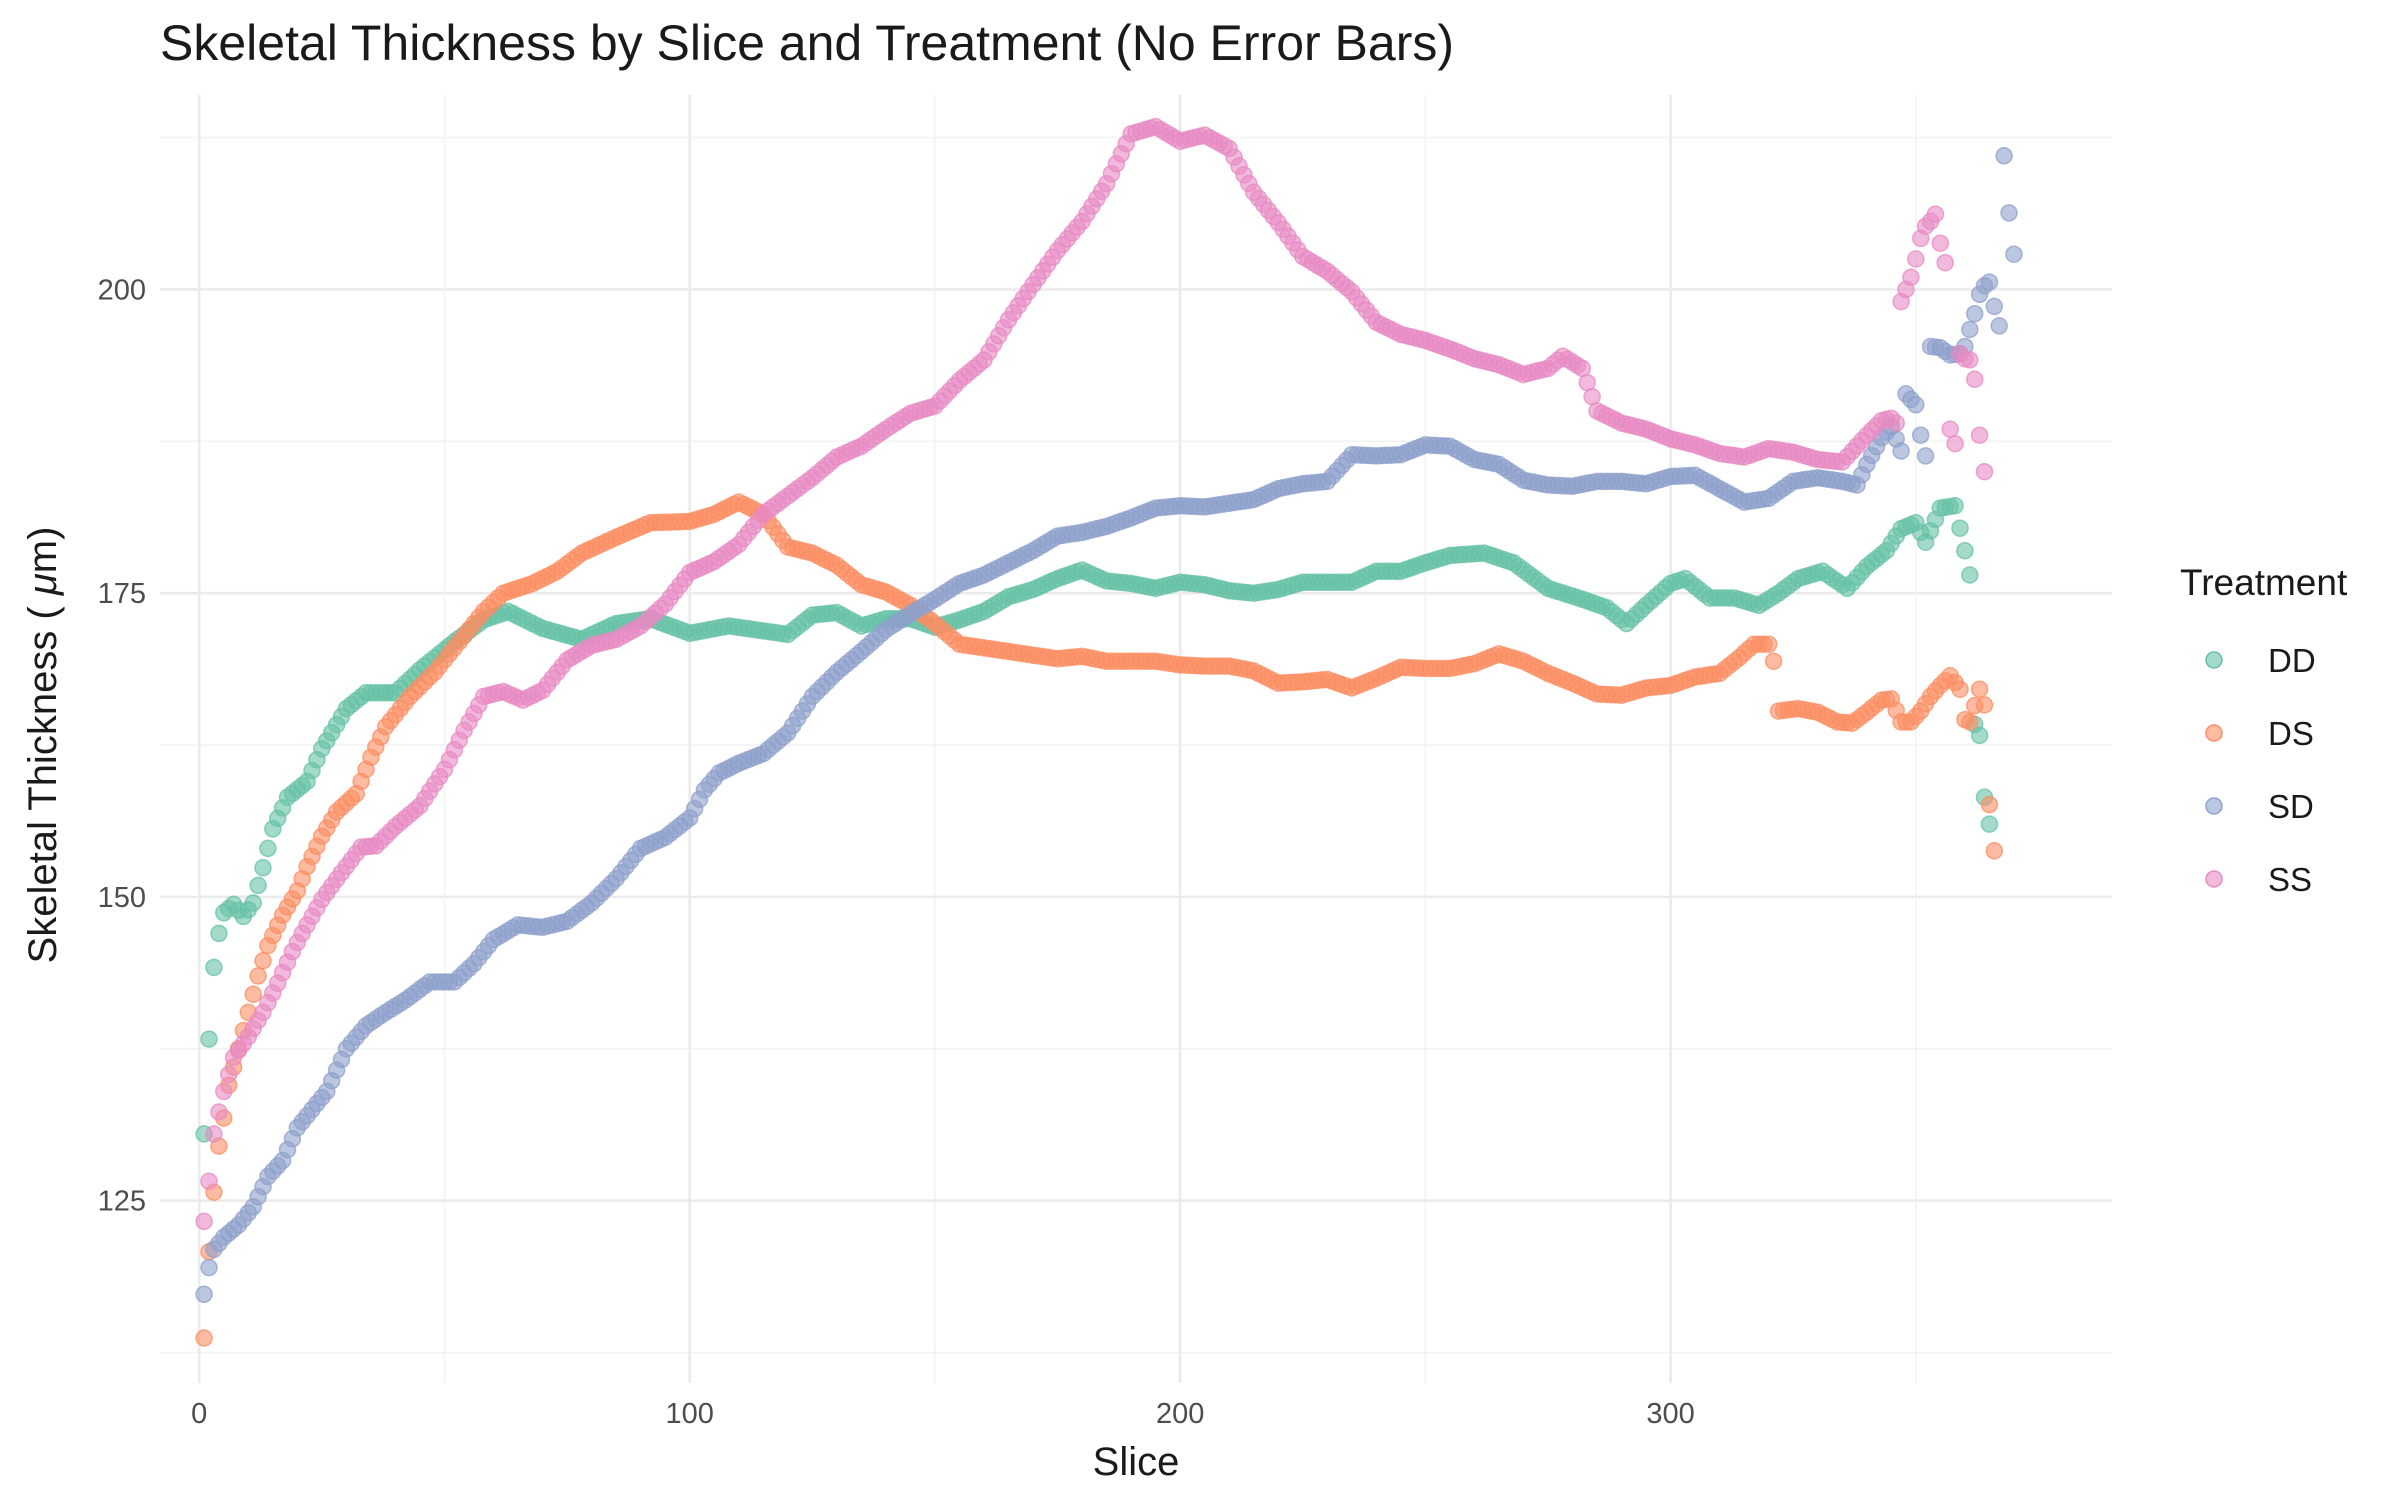 The width and height of the screenshot is (2400, 1500). Describe the element at coordinates (943, 1414) in the screenshot. I see `x-axis-ticks: 0 100 200 300` at that location.